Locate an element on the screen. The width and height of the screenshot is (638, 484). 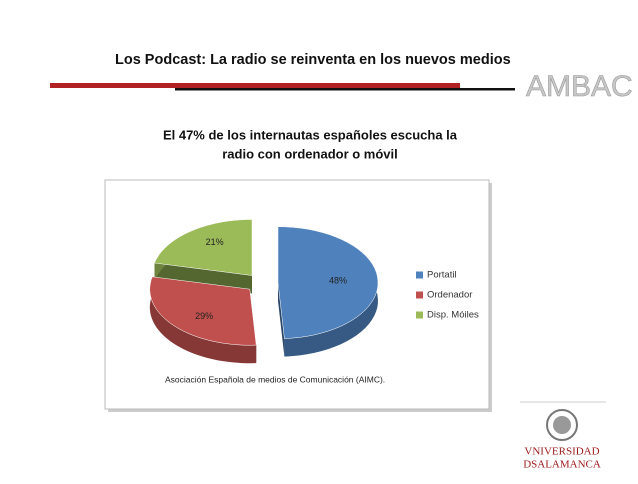
logo-text: VNIVERSIDAD is located at coordinates (561, 452).